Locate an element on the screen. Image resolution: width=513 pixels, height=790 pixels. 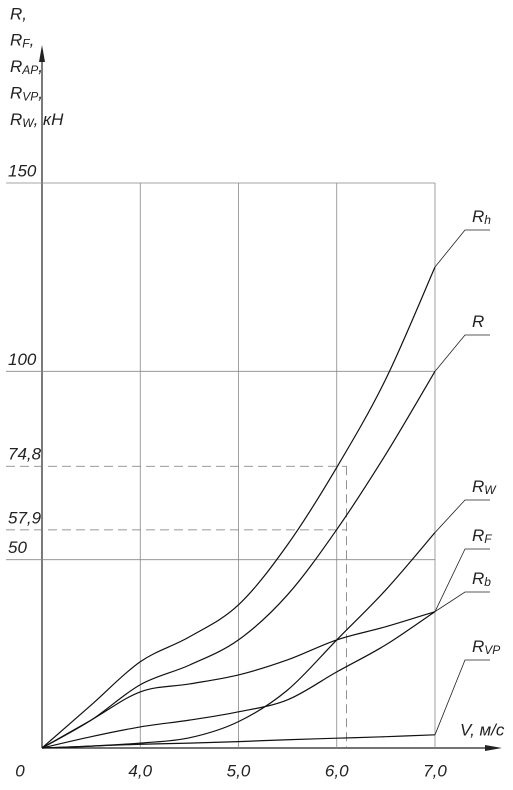
y-tick-label: 74,8 is located at coordinates (25, 454).